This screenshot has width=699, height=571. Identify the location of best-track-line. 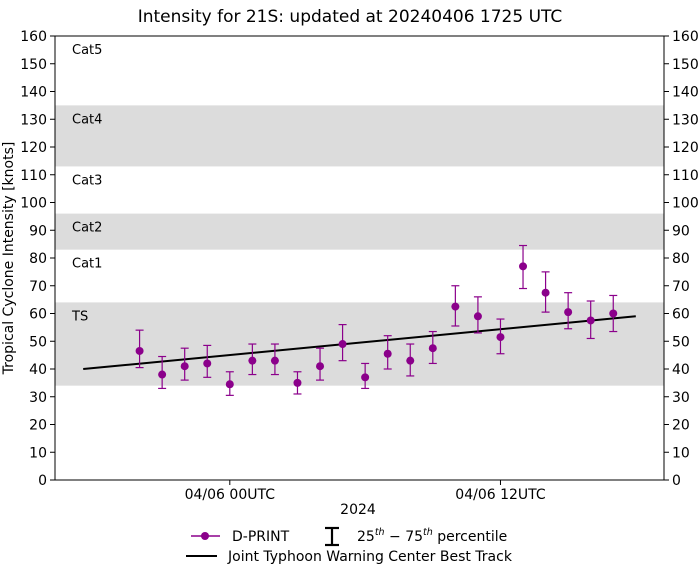
(359, 342).